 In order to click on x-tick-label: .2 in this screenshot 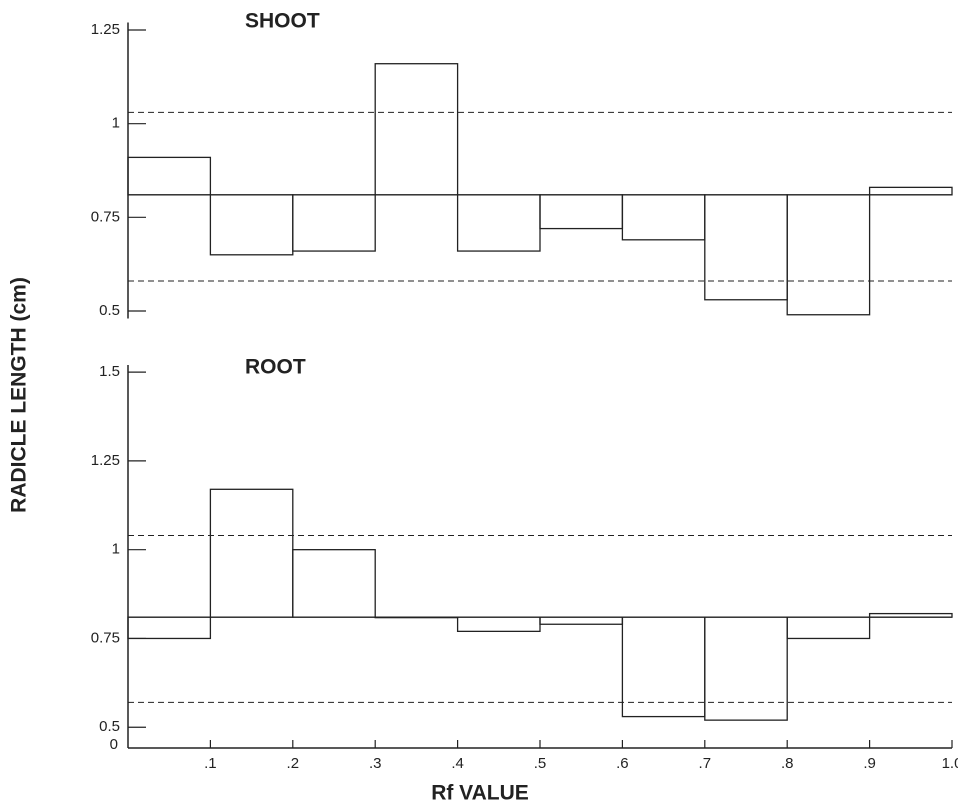, I will do `click(293, 763)`.